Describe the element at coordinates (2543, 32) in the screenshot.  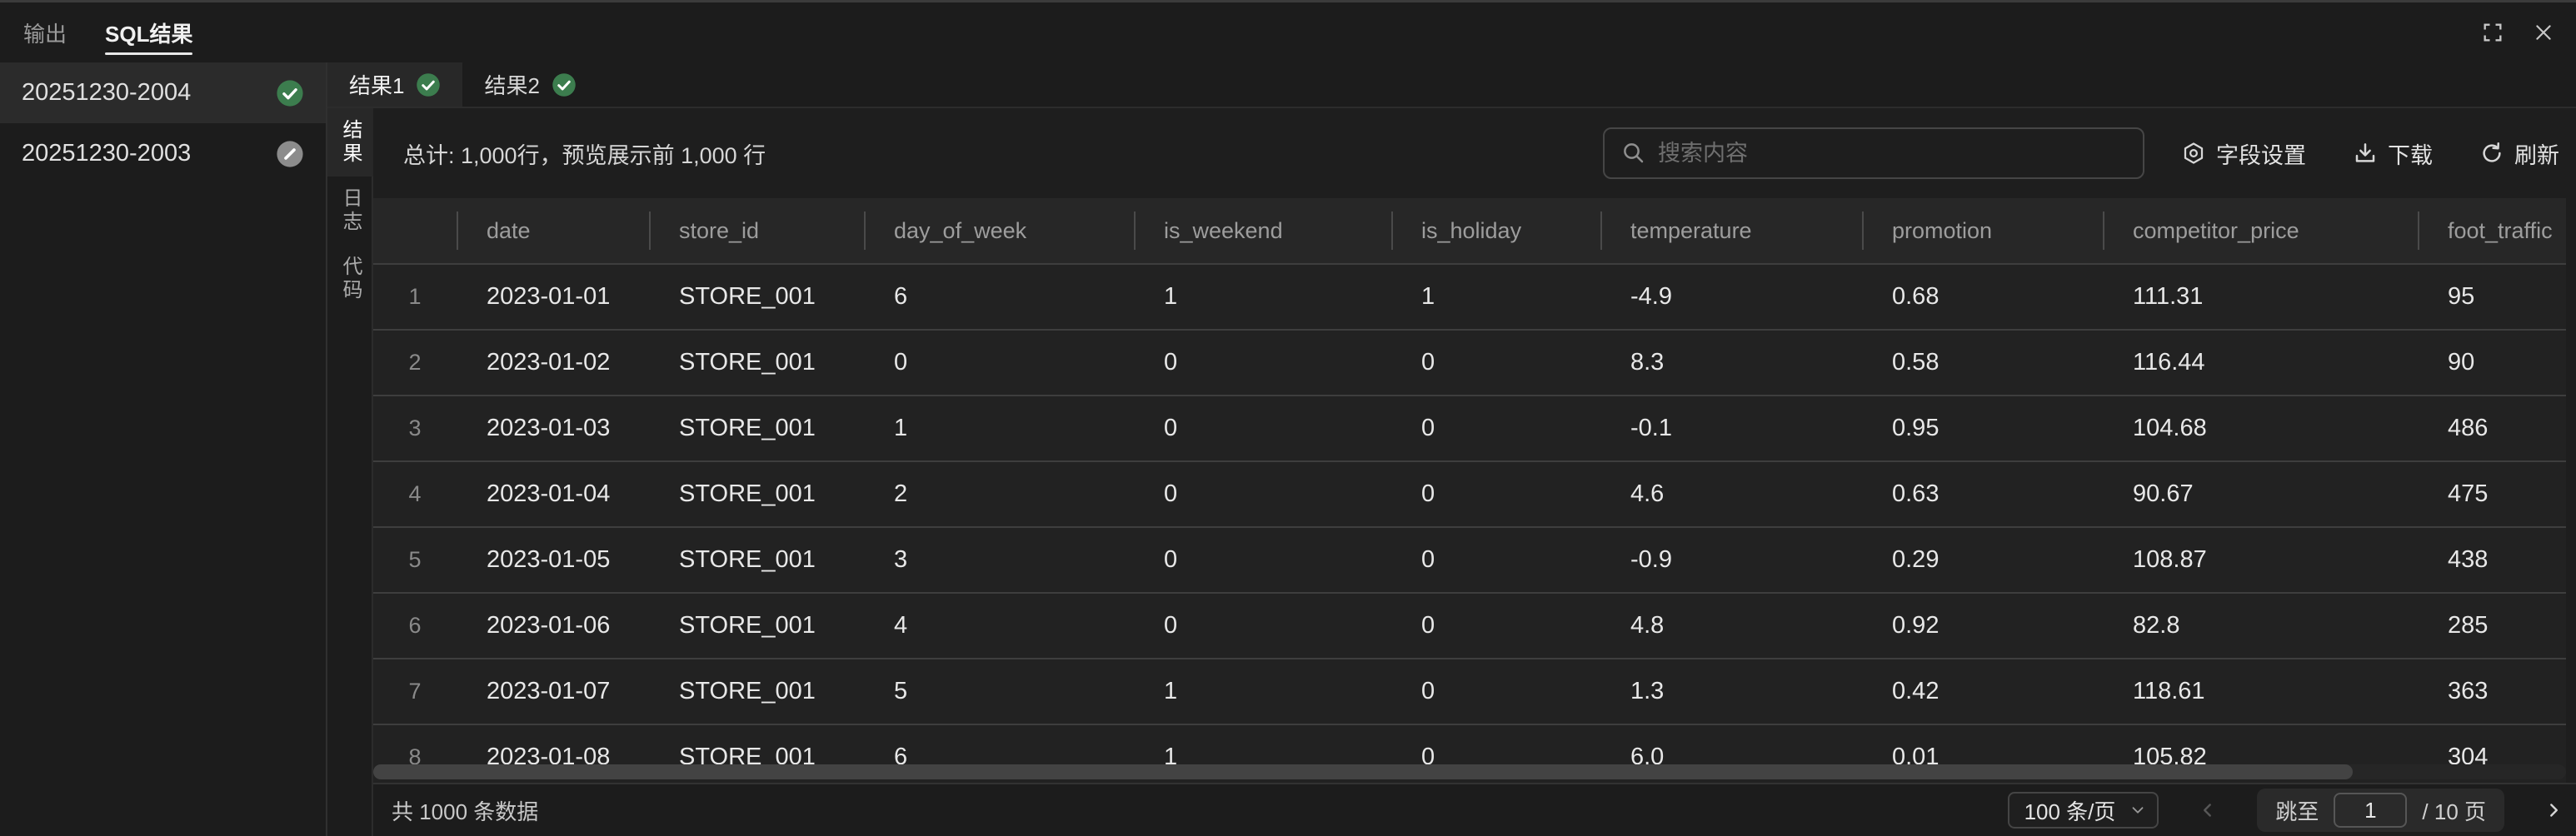
I see `close-icon` at that location.